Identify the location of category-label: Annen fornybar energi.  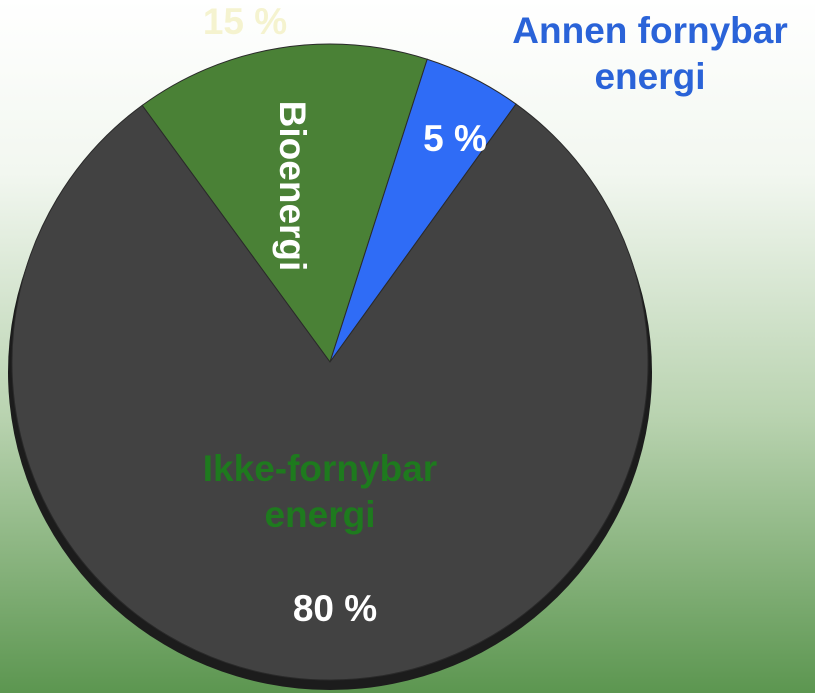
(650, 53).